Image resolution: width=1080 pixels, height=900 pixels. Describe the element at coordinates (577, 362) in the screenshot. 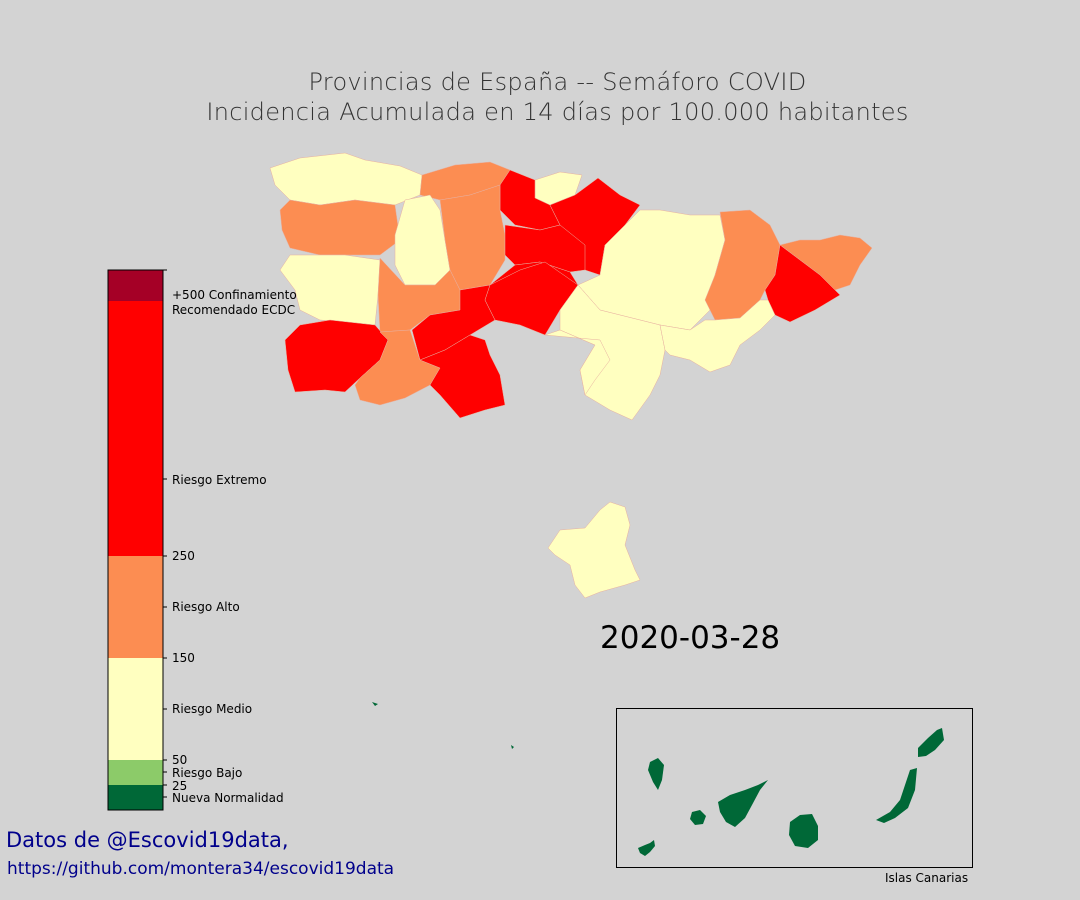

I see `region-tarragona` at that location.